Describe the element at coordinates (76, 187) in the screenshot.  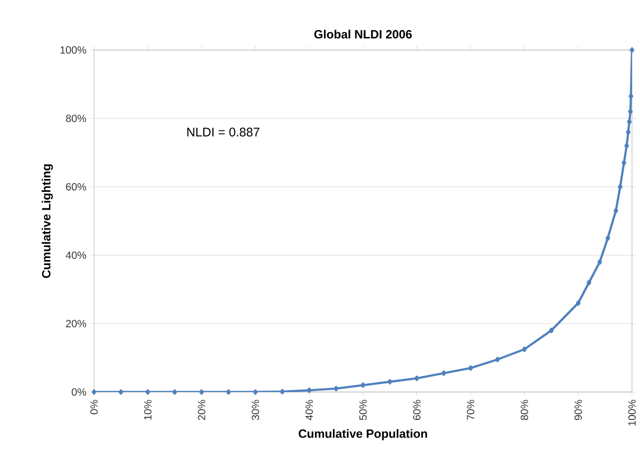
I see `y-tick-label: 60%` at that location.